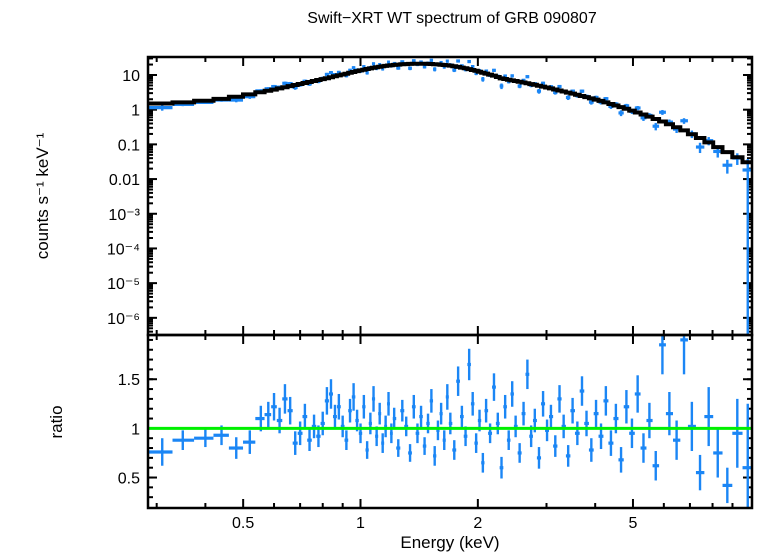 The height and width of the screenshot is (556, 758). I want to click on x-tick-label: 5, so click(633, 523).